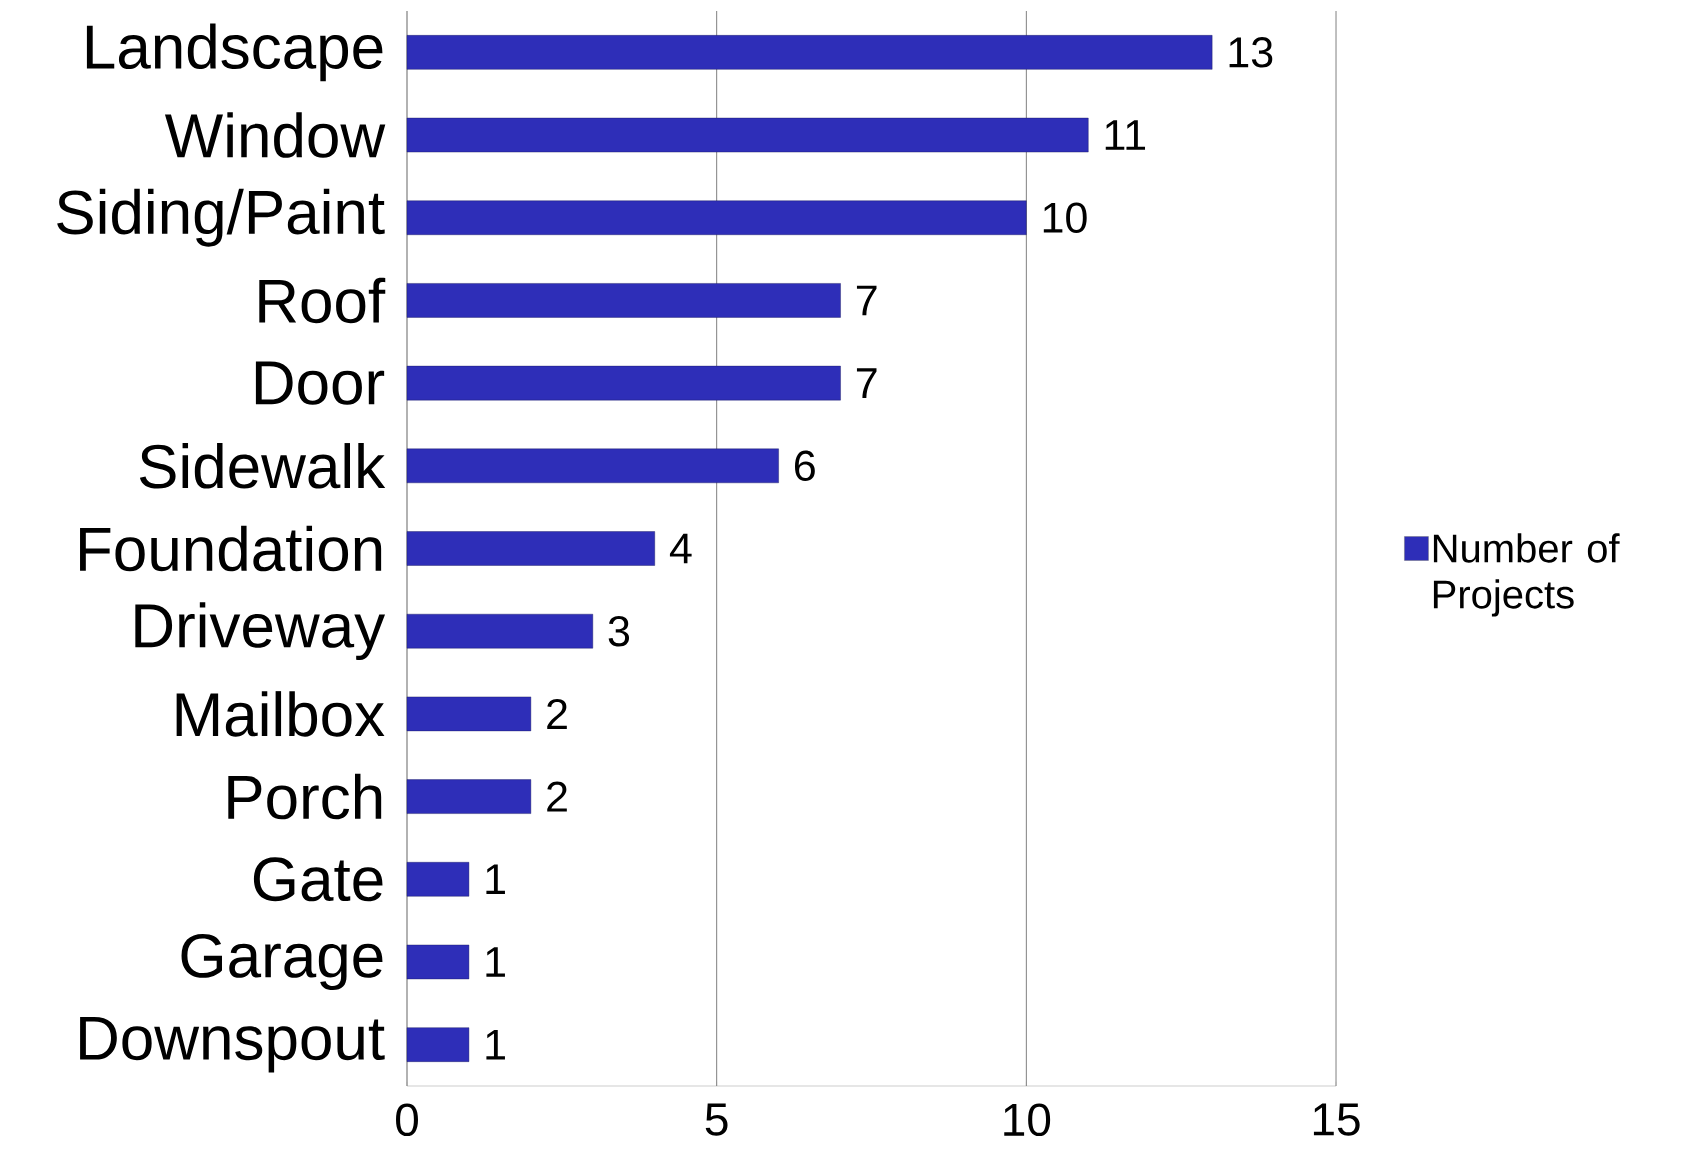  Describe the element at coordinates (407, 1120) in the screenshot. I see `x-tick-label: 0` at that location.